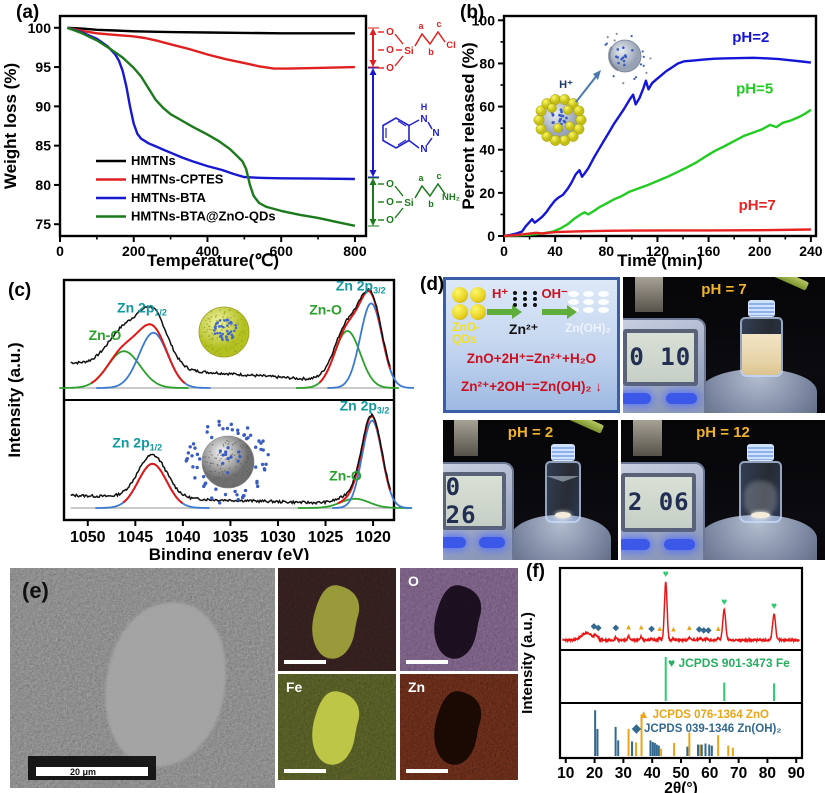  Describe the element at coordinates (83, 772) in the screenshot. I see `sem-scalebar-label: 20 μm` at that location.